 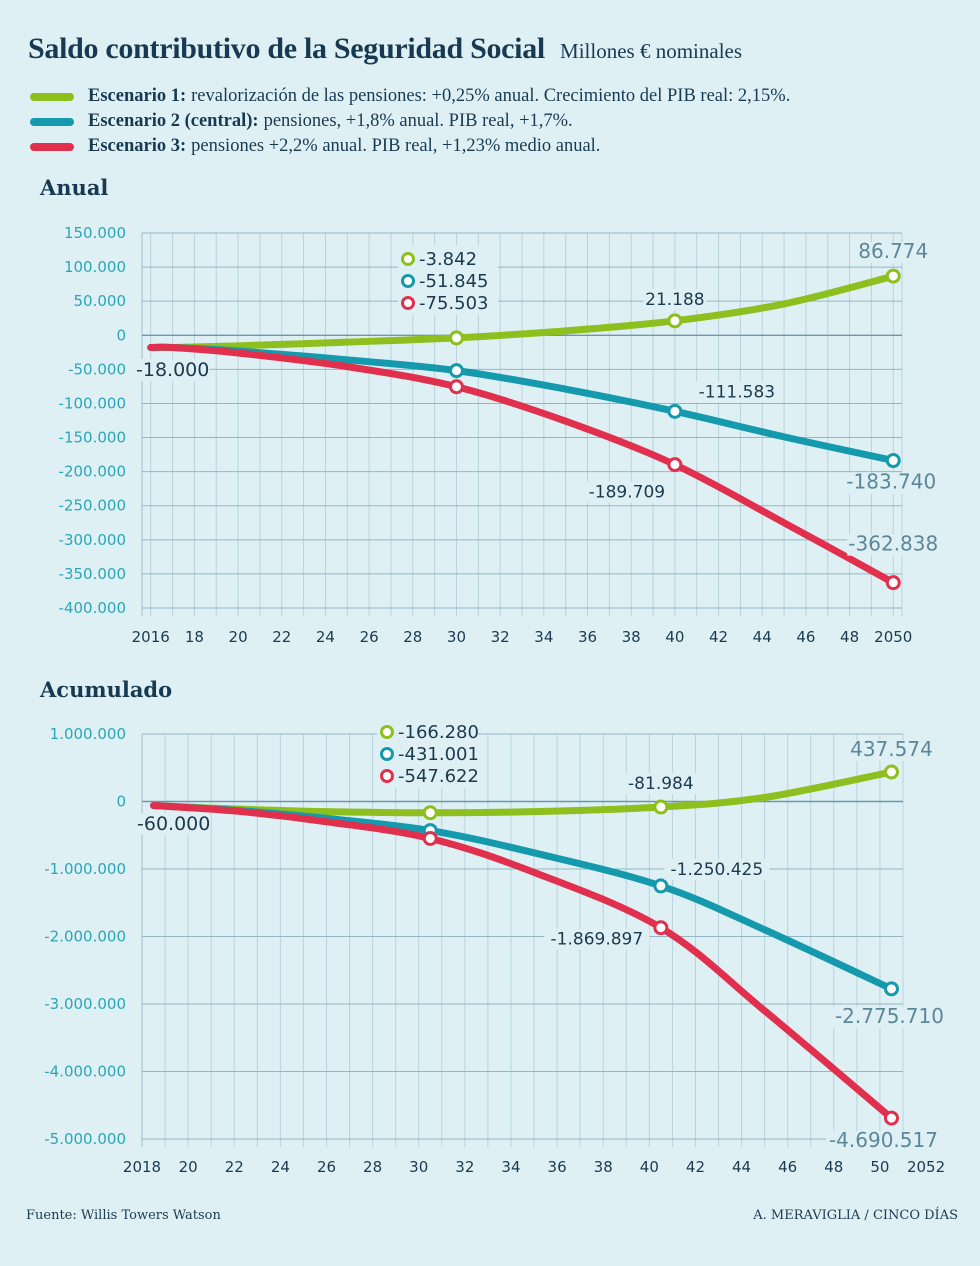 I want to click on x-tick-label: 36, so click(x=557, y=1167).